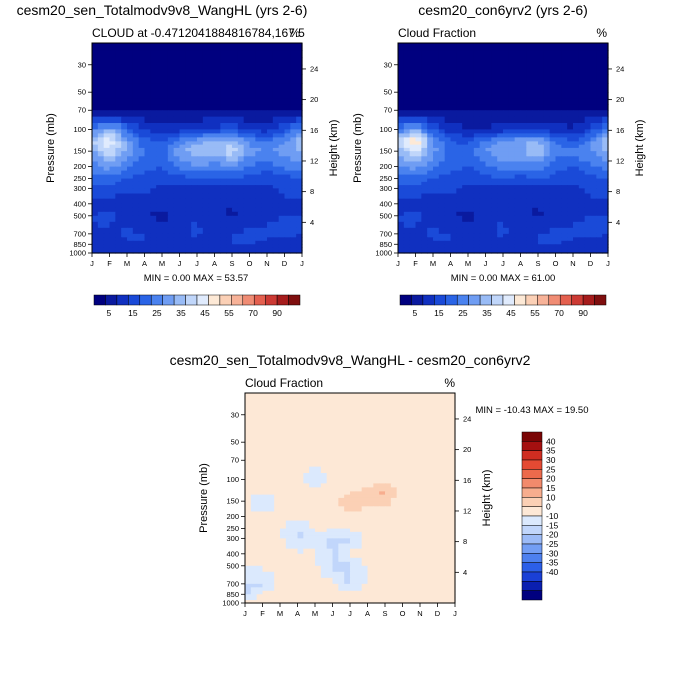 Image resolution: width=700 pixels, height=700 pixels. What do you see at coordinates (250, 263) in the screenshot?
I see `x-tick-label: O` at bounding box center [250, 263].